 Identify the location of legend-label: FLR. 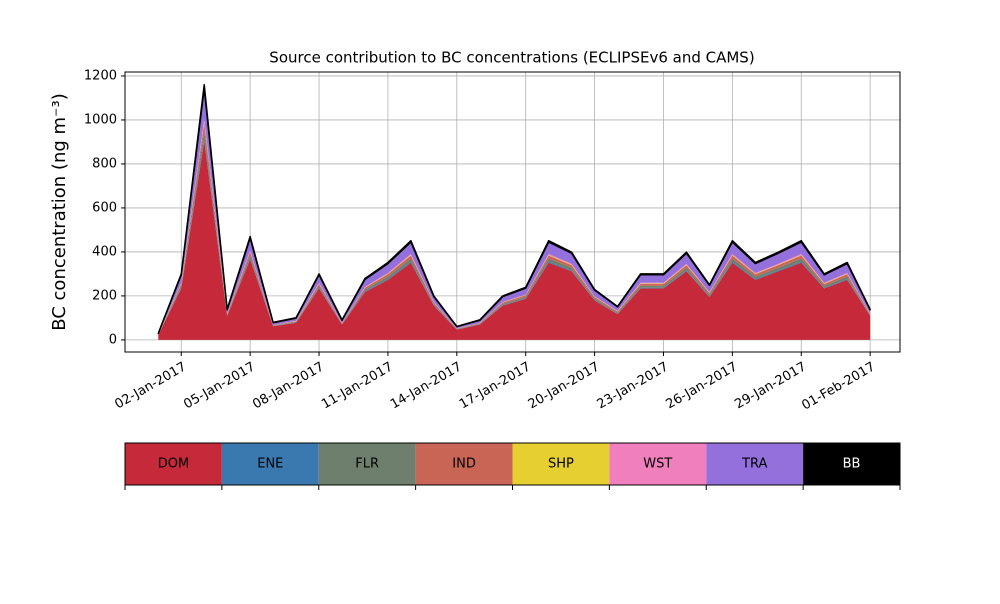
(367, 464).